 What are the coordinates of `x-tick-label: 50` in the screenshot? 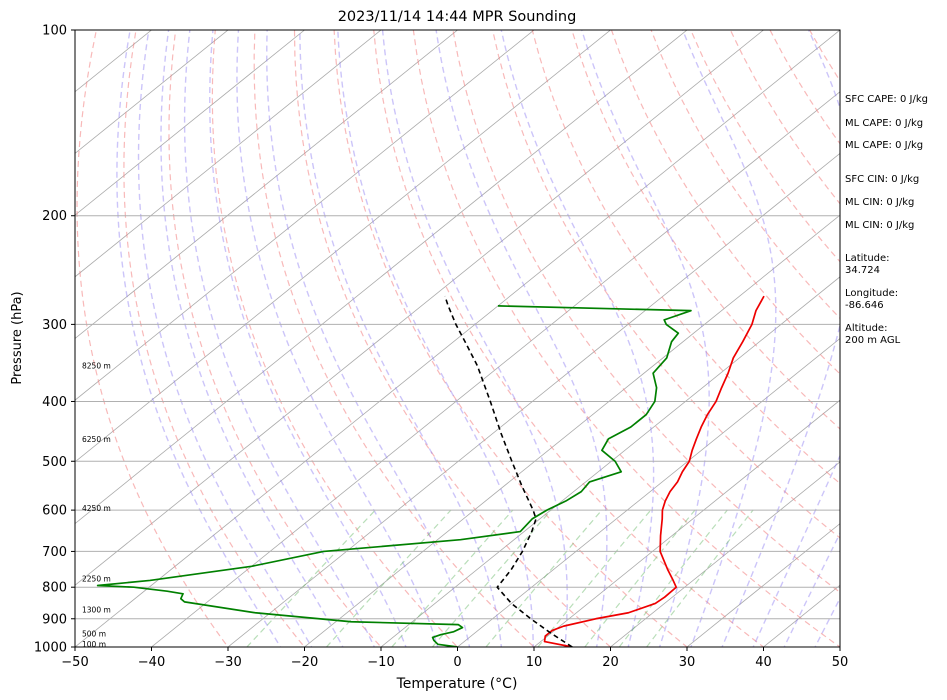 It's located at (840, 662).